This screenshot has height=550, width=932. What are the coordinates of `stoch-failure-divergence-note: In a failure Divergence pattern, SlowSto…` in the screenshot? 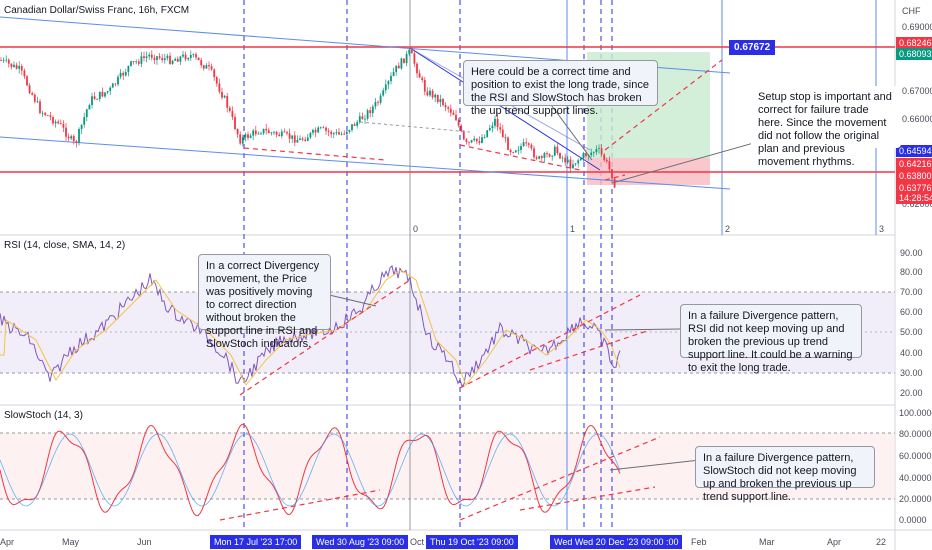 It's located at (785, 474).